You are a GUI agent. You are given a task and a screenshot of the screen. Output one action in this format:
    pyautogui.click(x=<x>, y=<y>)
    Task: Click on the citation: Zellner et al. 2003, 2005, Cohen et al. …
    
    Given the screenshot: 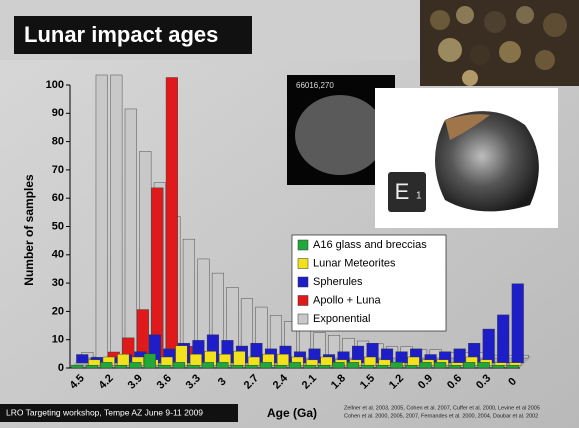 What is the action you would take?
    pyautogui.click(x=442, y=408)
    